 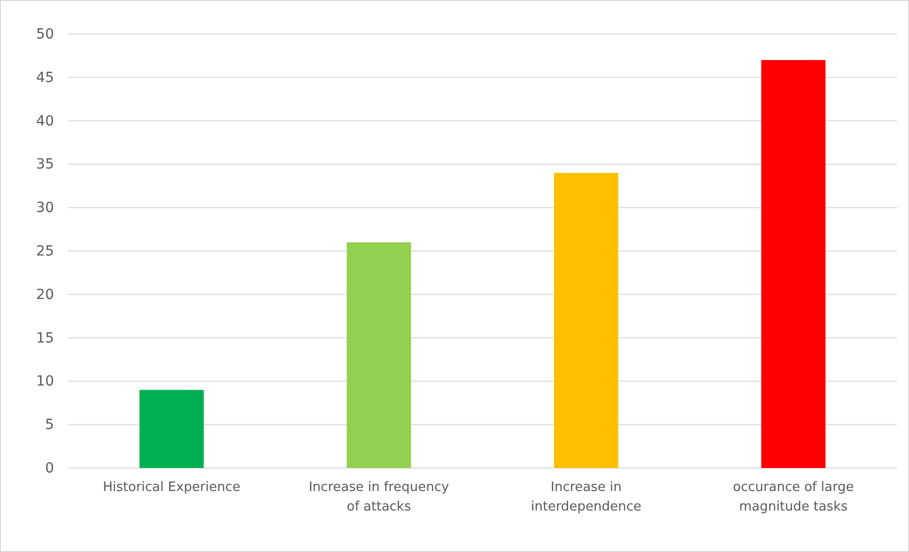 What do you see at coordinates (49, 468) in the screenshot?
I see `y-tick-label: 0` at bounding box center [49, 468].